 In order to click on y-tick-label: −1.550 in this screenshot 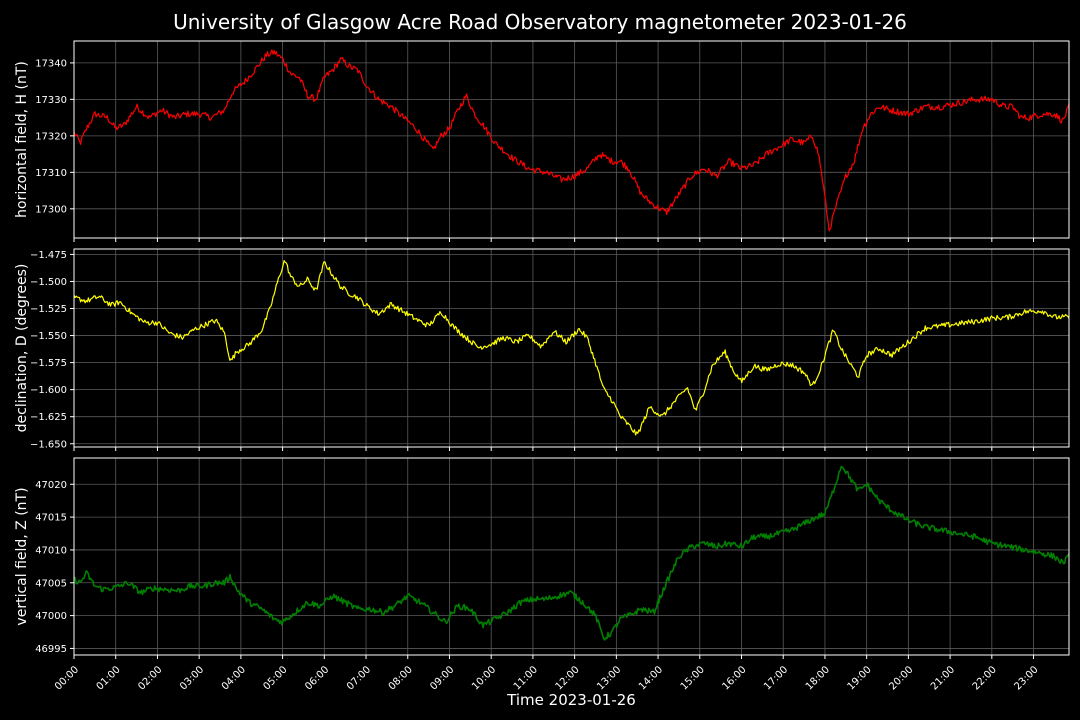, I will do `click(48, 336)`.